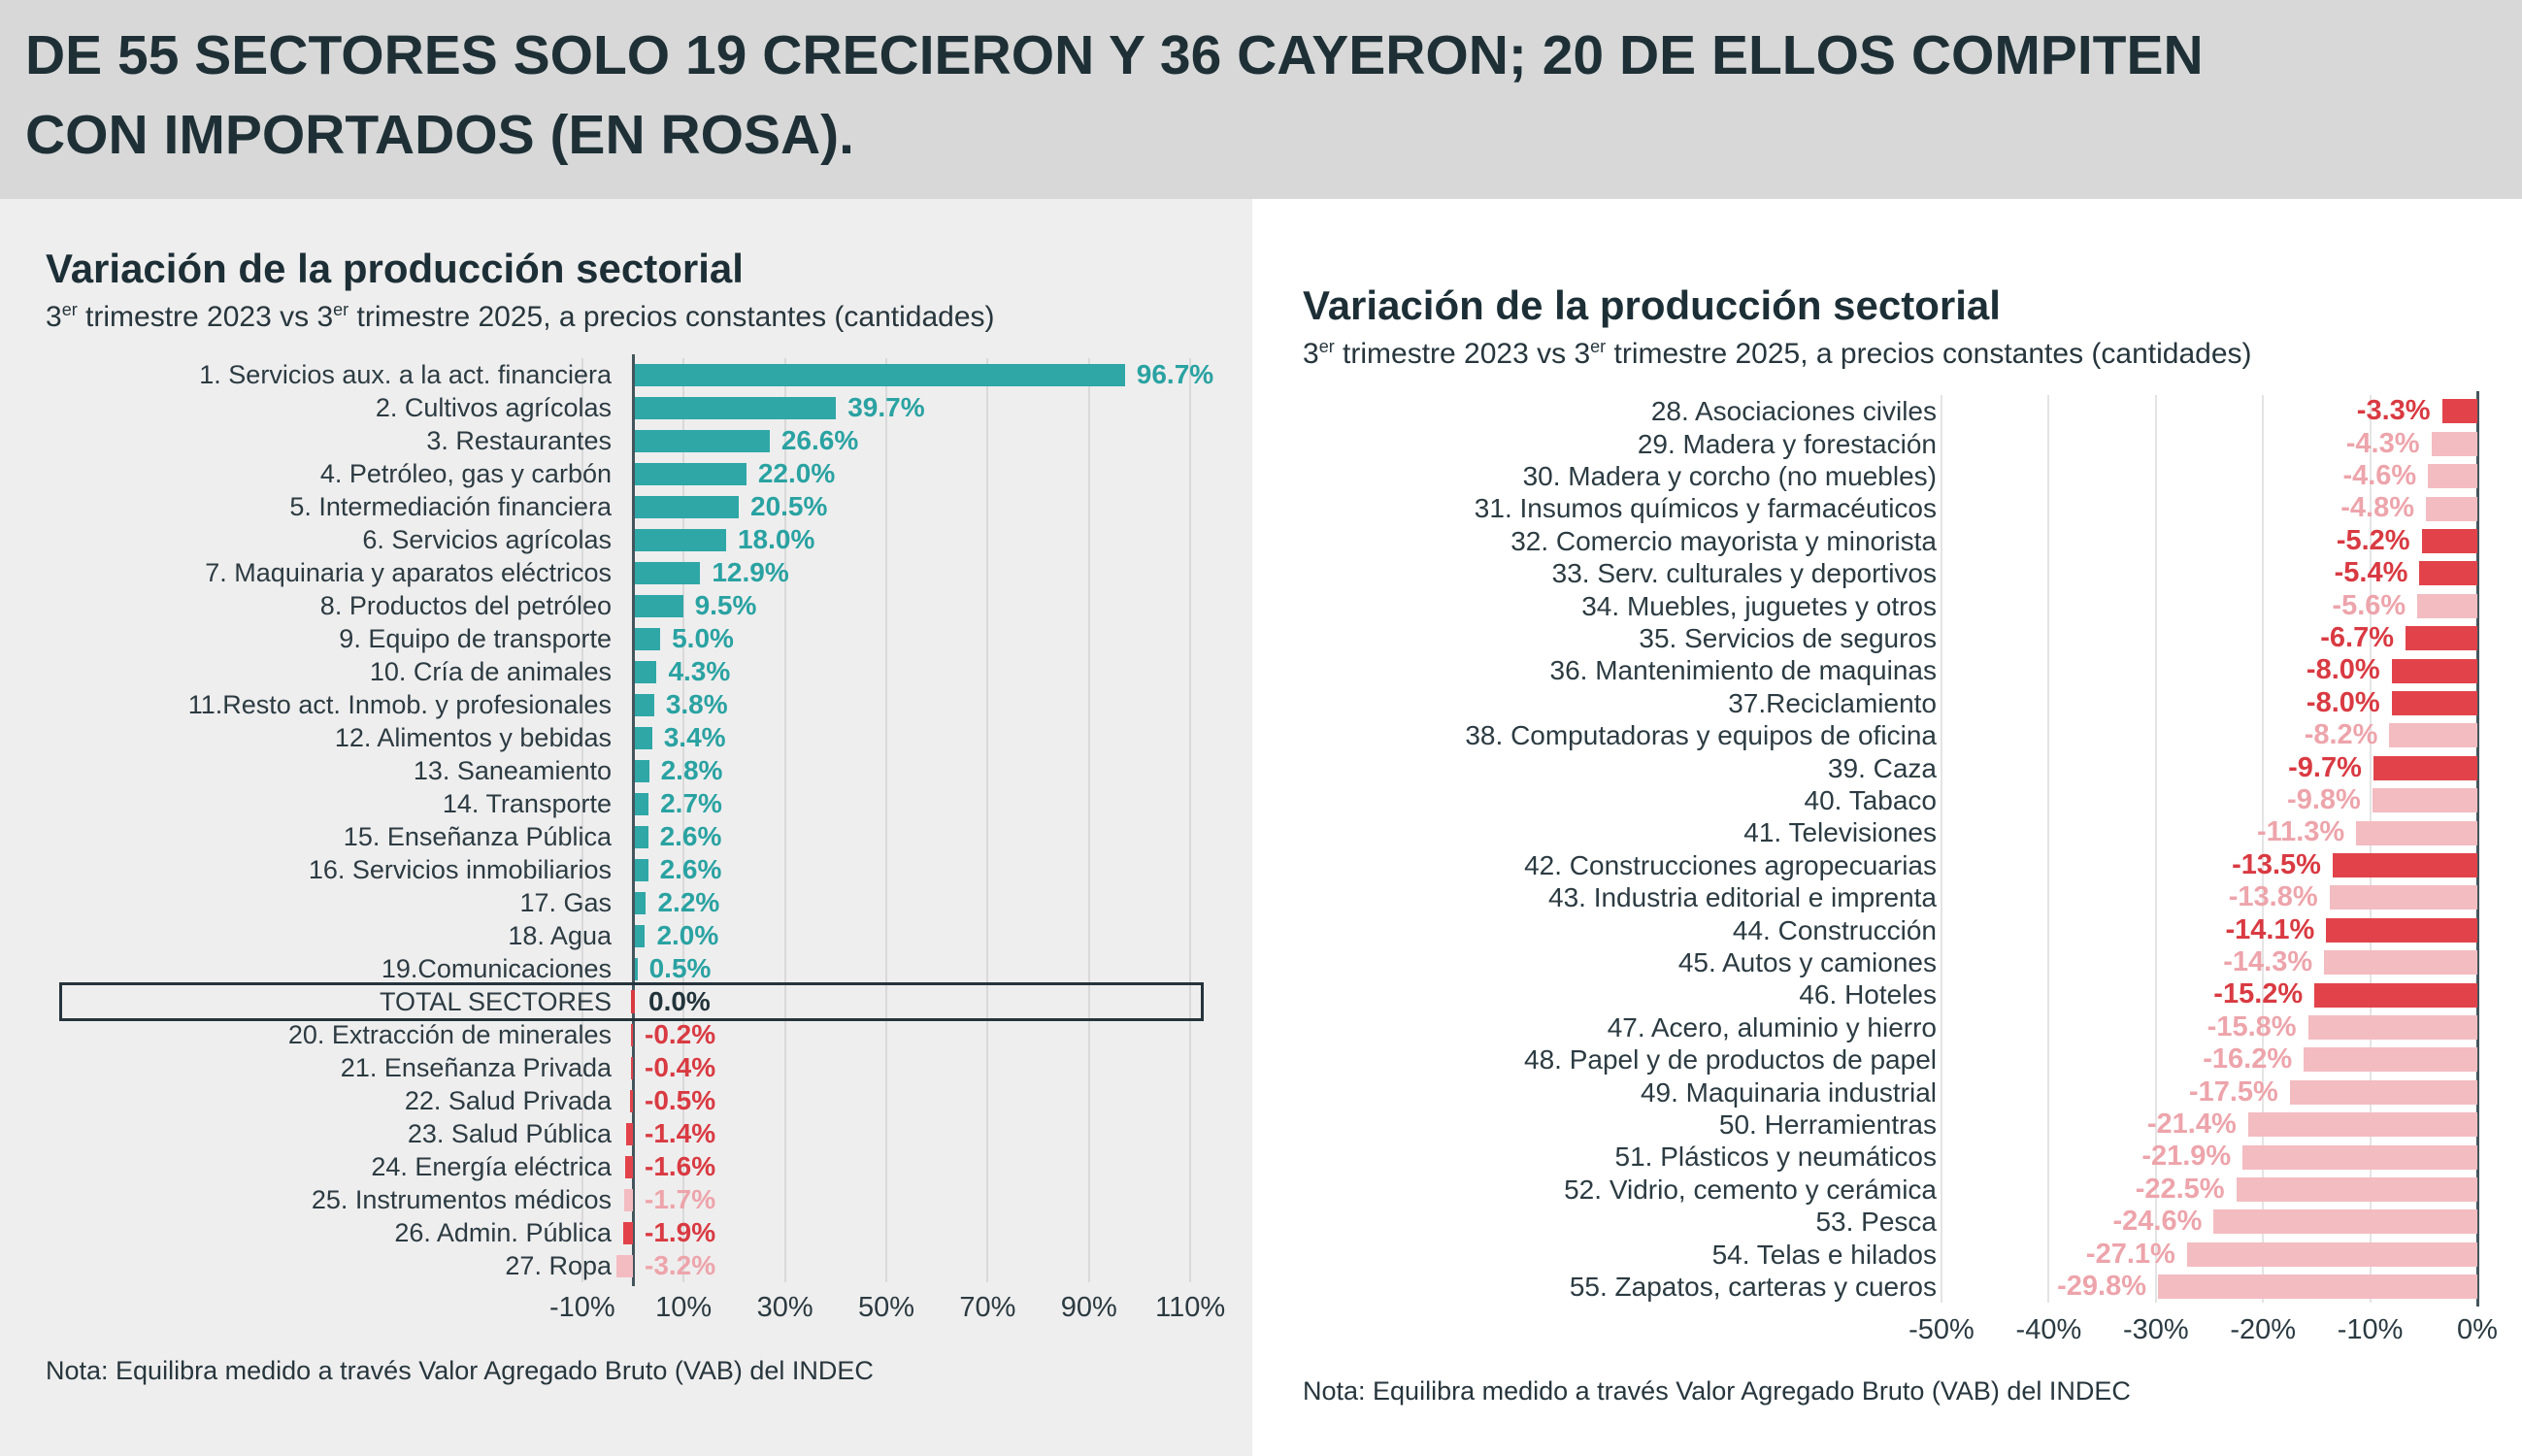 This screenshot has height=1456, width=2522. I want to click on value-label: -5.4%, so click(2371, 573).